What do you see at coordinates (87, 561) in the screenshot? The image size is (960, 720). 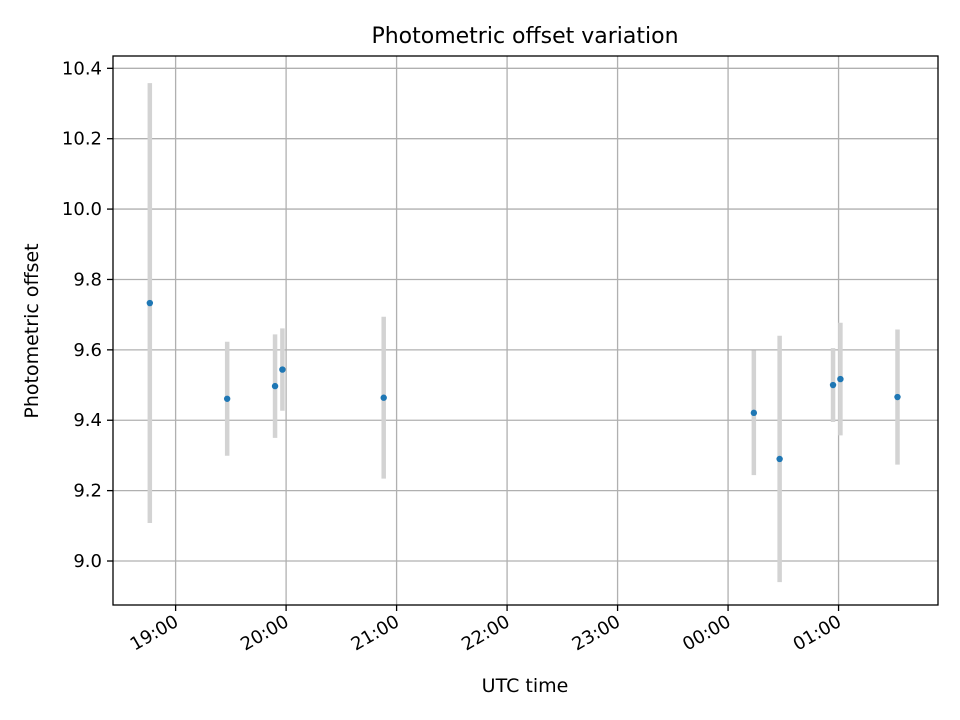 I see `y-tick-label: 9.0` at bounding box center [87, 561].